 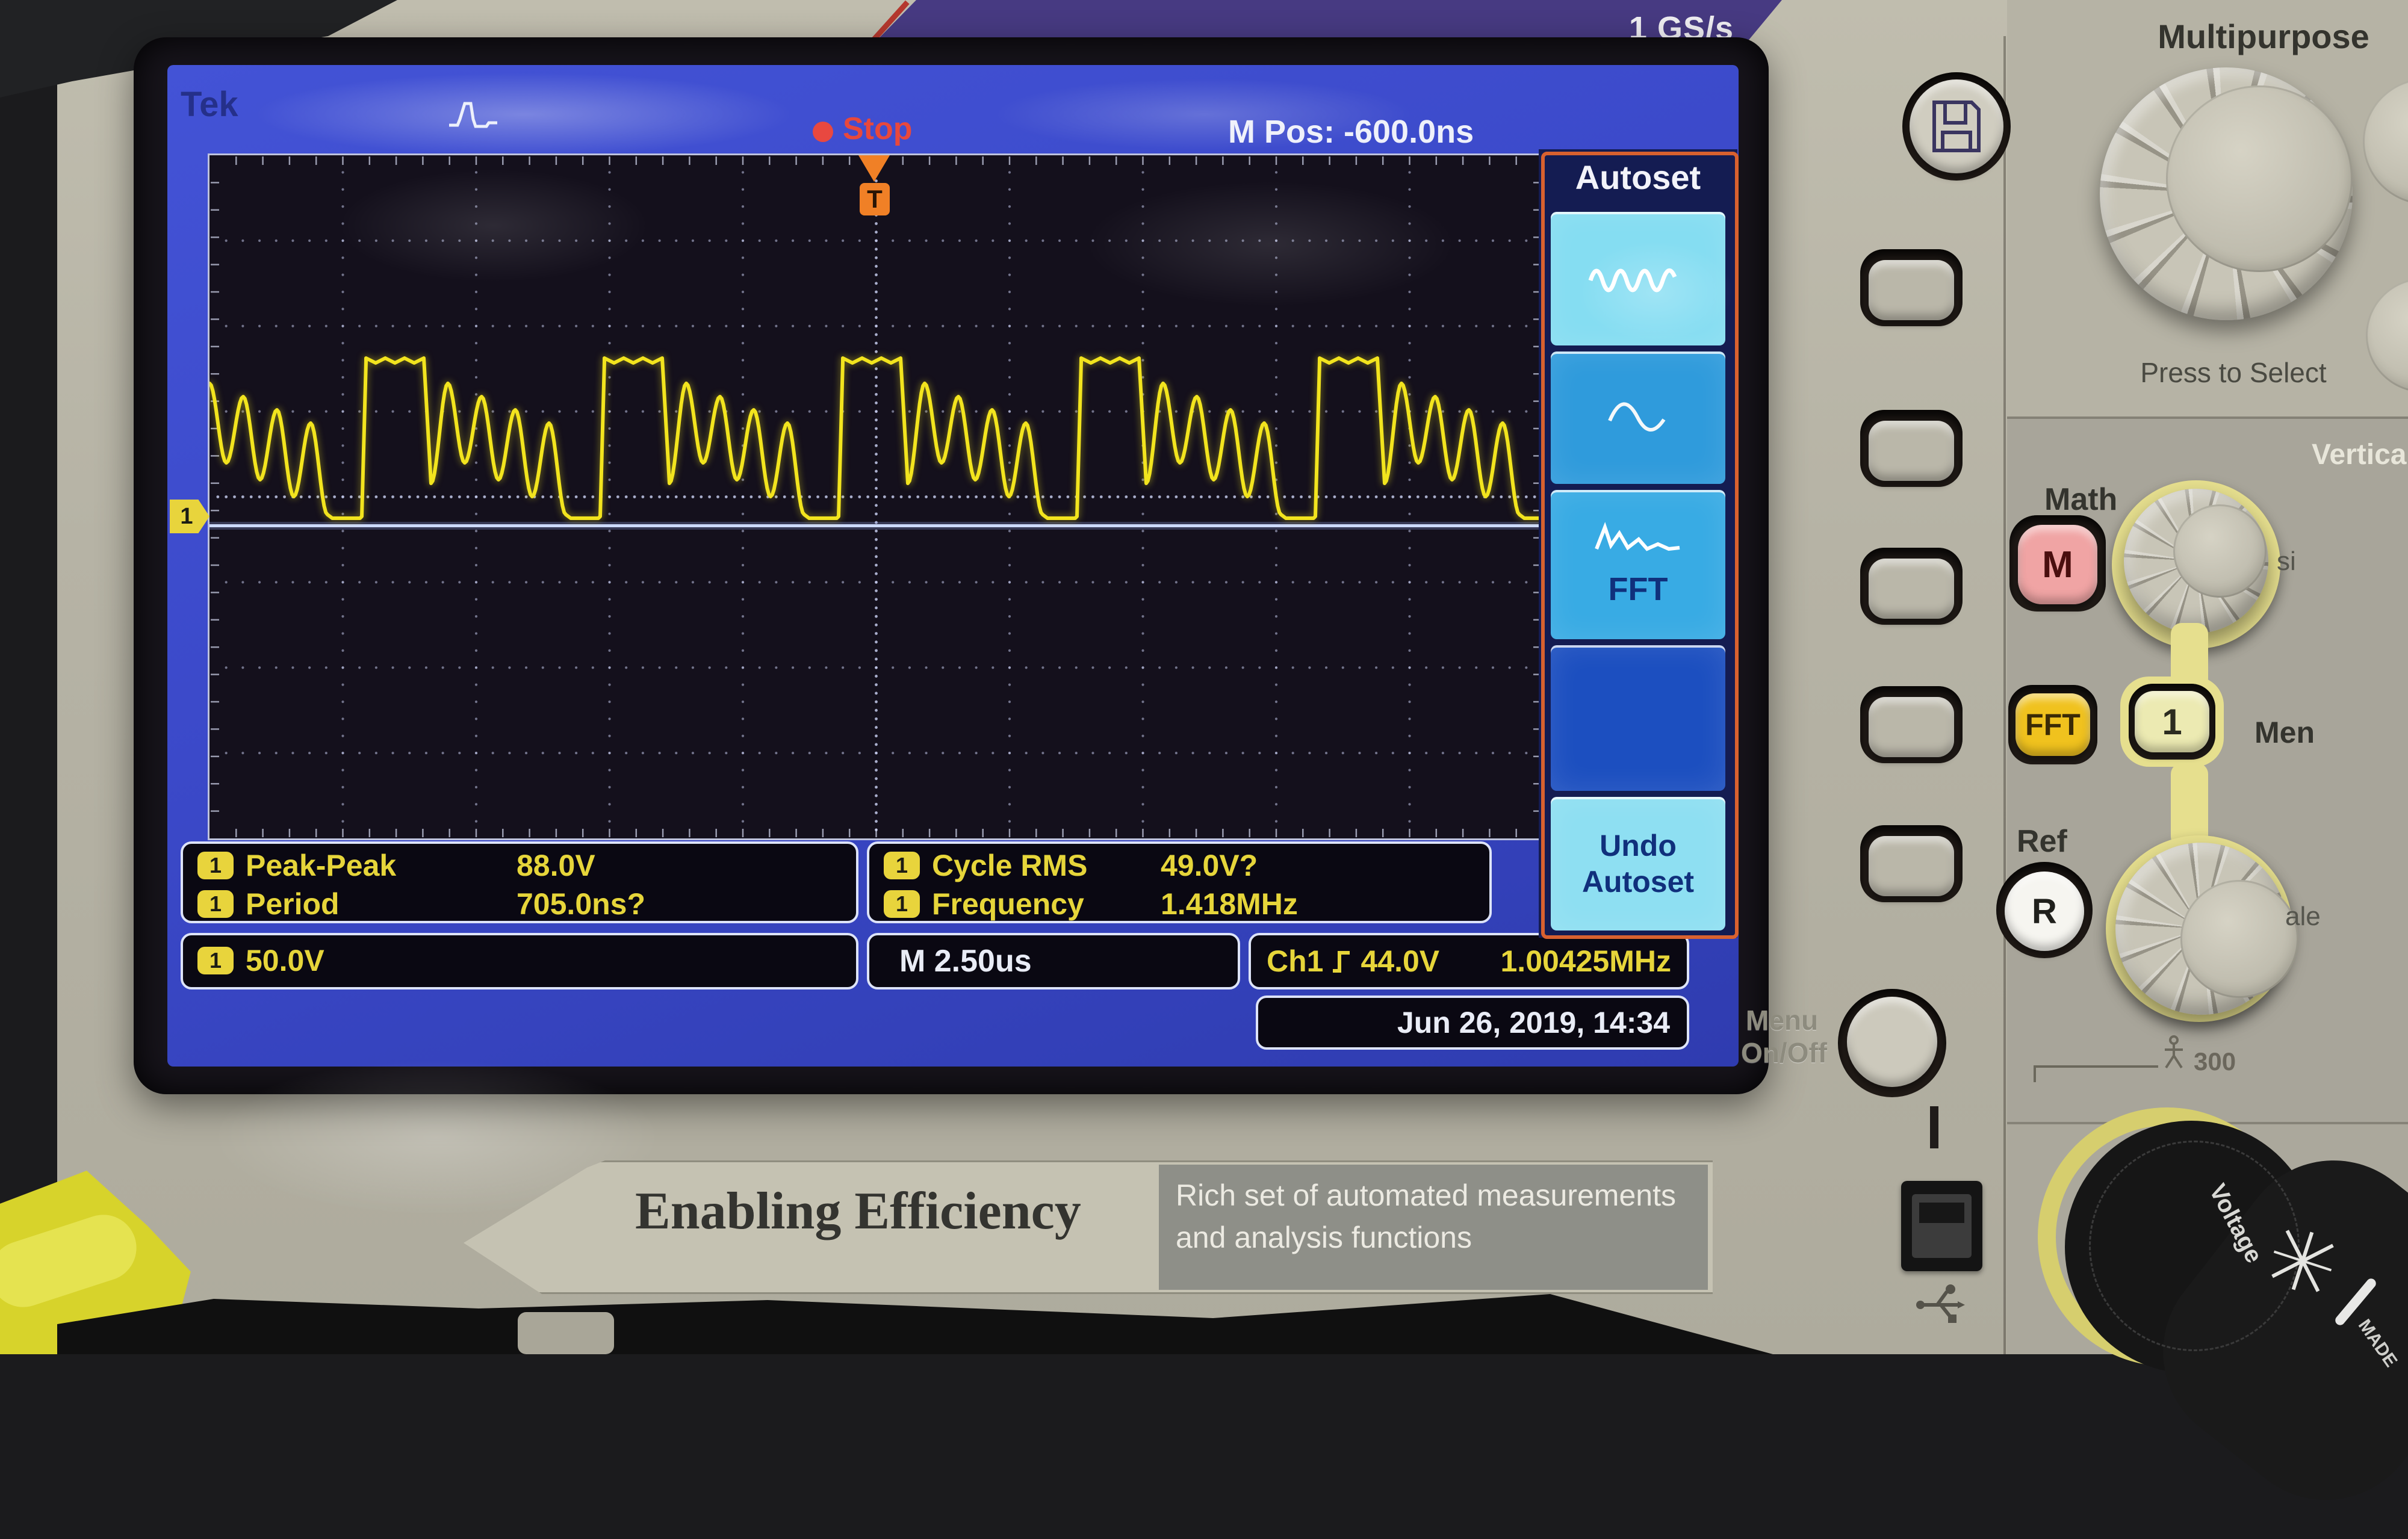 What do you see at coordinates (1533, 1022) in the screenshot?
I see `datetime-readout: Jun 26, 2019, 14:34` at bounding box center [1533, 1022].